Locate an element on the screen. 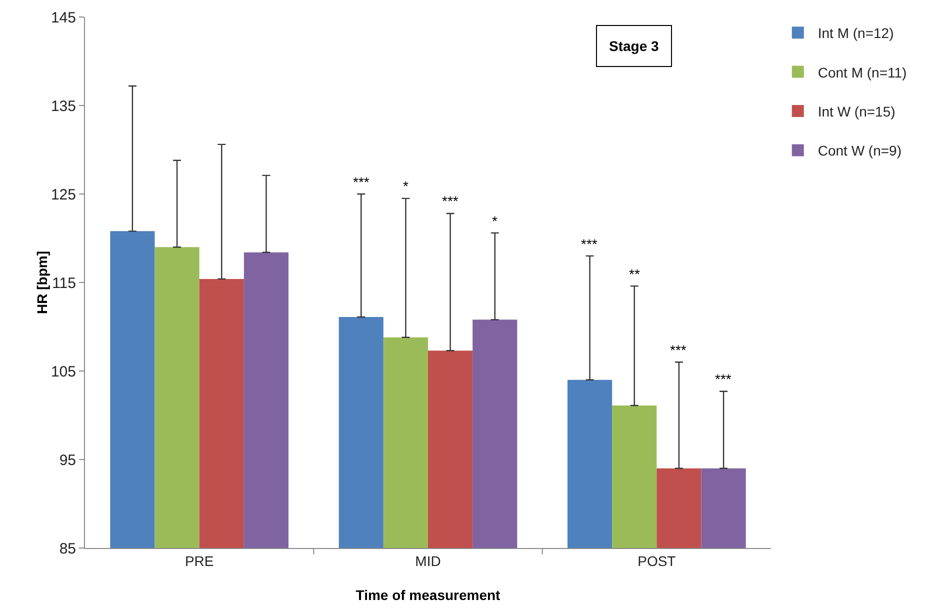  y-axis-title: HR [bpm] is located at coordinates (42, 282).